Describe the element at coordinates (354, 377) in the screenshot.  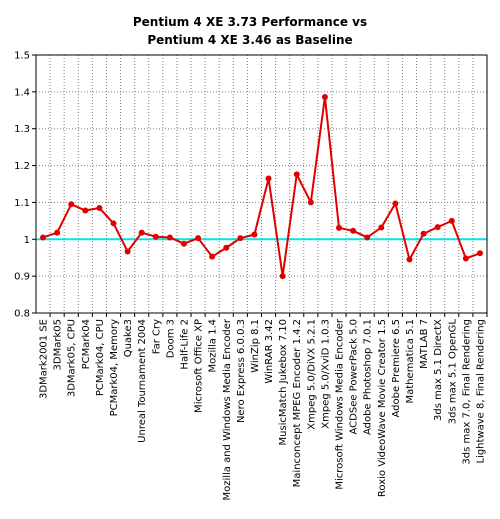
I see `category-label: ACDSee PowerPack 5.0` at that location.